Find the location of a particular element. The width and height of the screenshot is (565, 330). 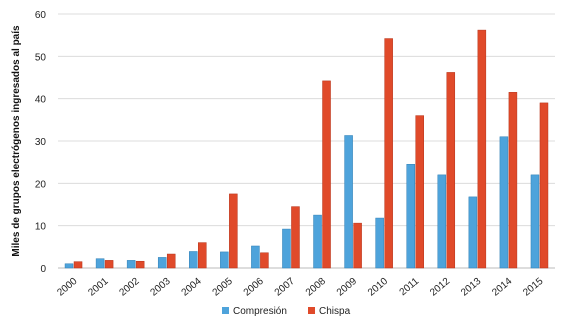

bar-compresion-2015 is located at coordinates (535, 221).